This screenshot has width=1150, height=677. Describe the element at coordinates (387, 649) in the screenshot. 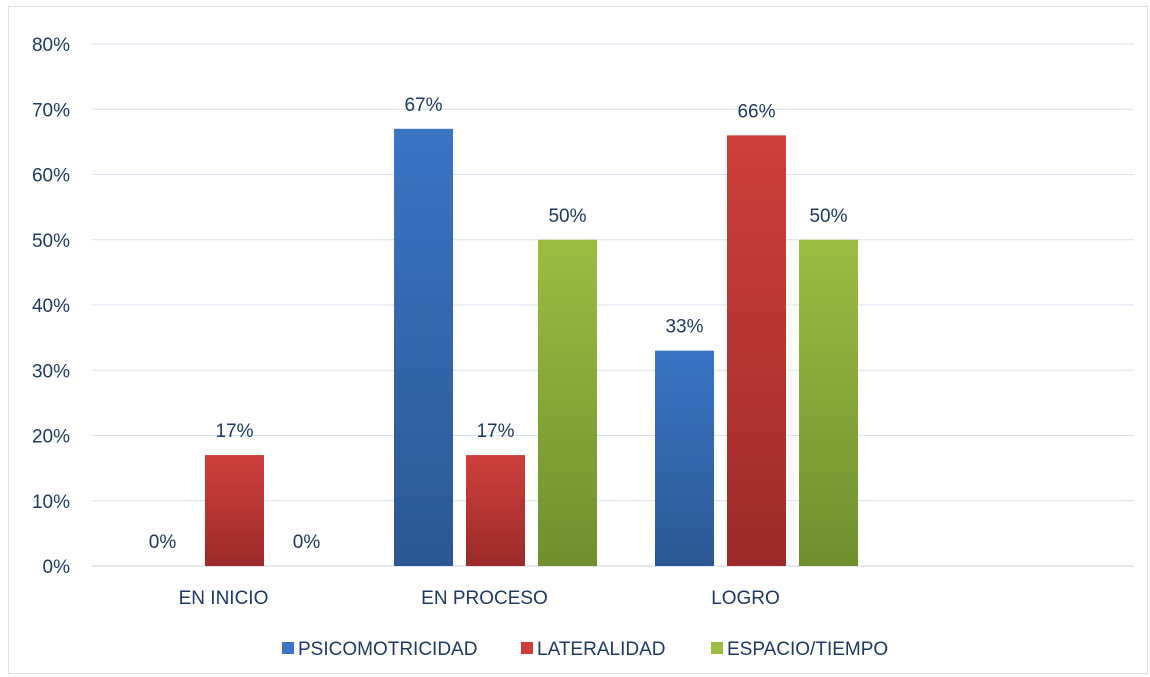

I see `legend-label-psicomotricidad: PSICOMOTRICIDAD` at that location.